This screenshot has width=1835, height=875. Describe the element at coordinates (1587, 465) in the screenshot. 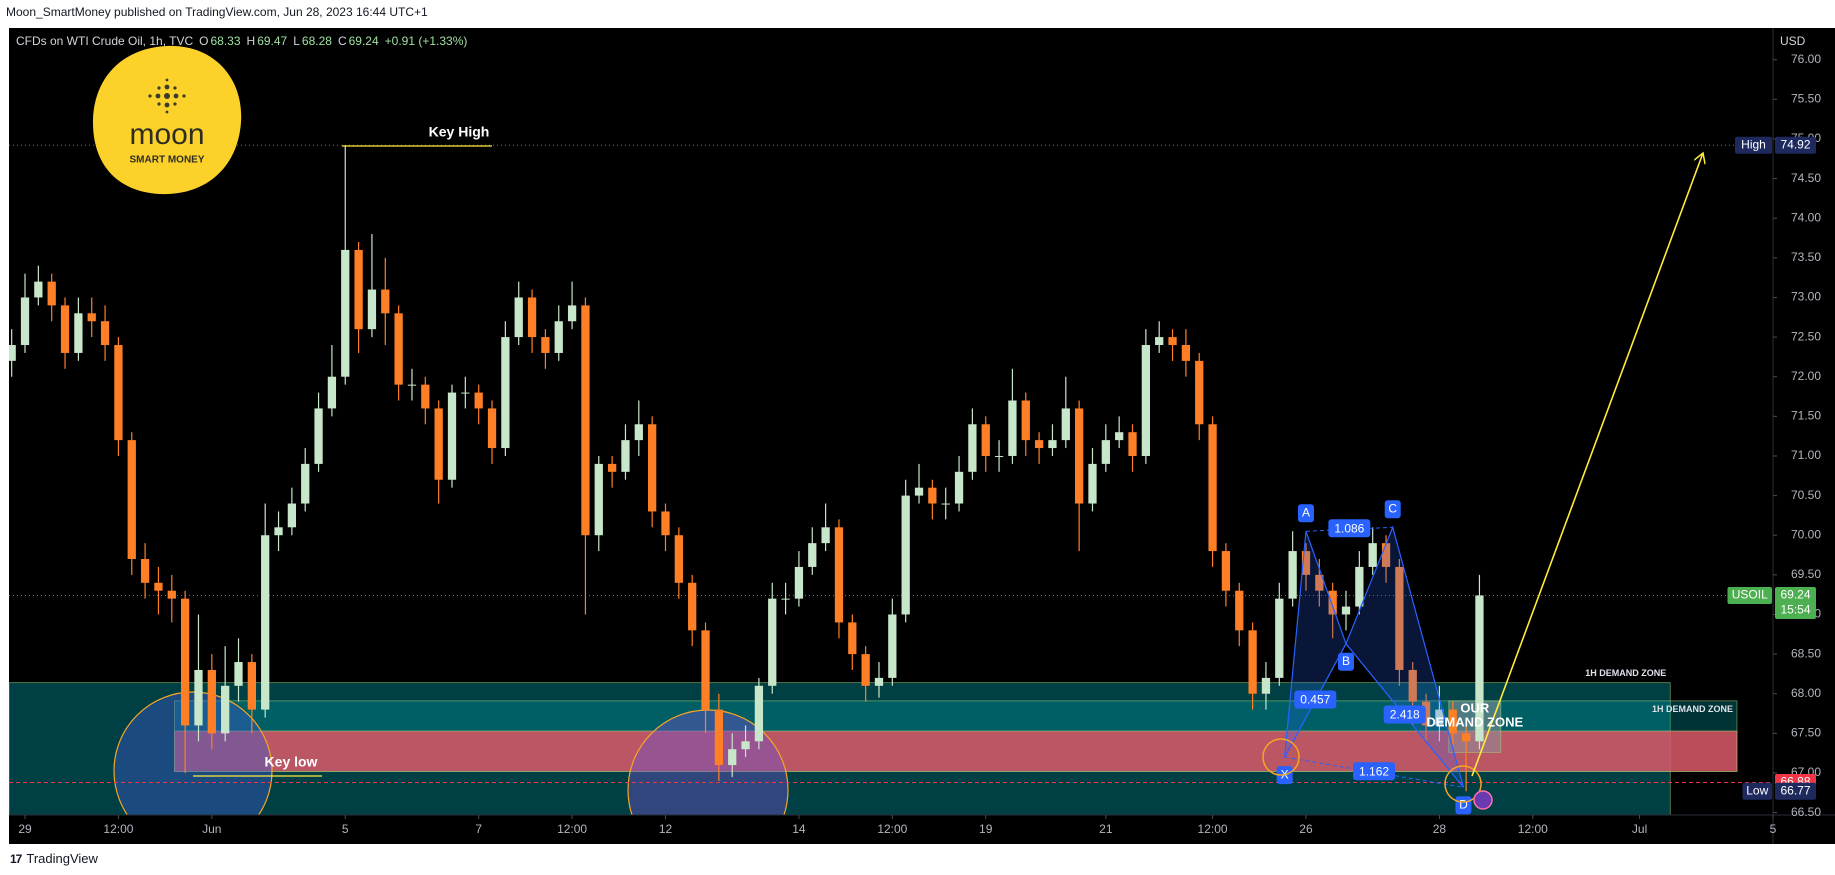

I see `projection-arrow` at that location.